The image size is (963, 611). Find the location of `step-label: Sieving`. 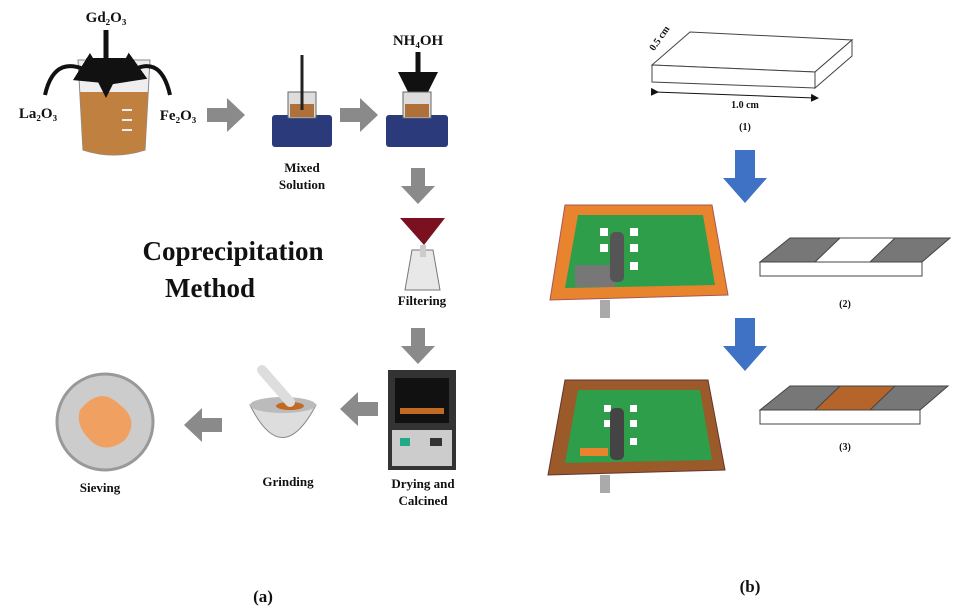

step-label: Sieving is located at coordinates (100, 487).